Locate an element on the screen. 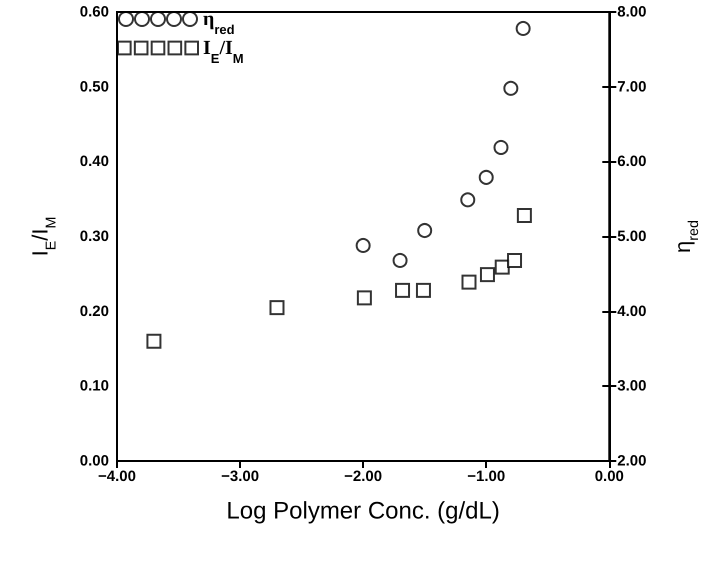 Image resolution: width=709 pixels, height=580 pixels. y-tick-label: 0.20 is located at coordinates (94, 311).